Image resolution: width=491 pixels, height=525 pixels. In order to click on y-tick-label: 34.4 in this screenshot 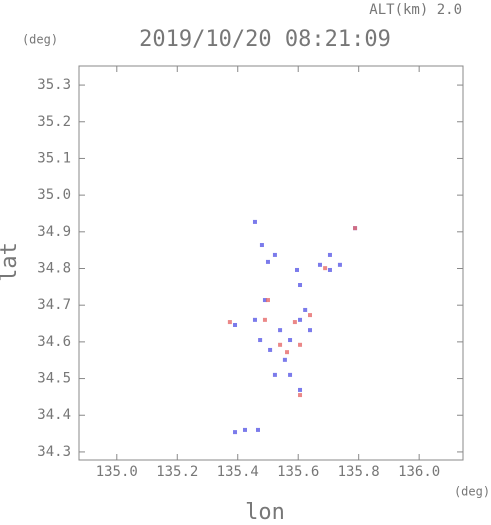, I will do `click(54, 415)`.